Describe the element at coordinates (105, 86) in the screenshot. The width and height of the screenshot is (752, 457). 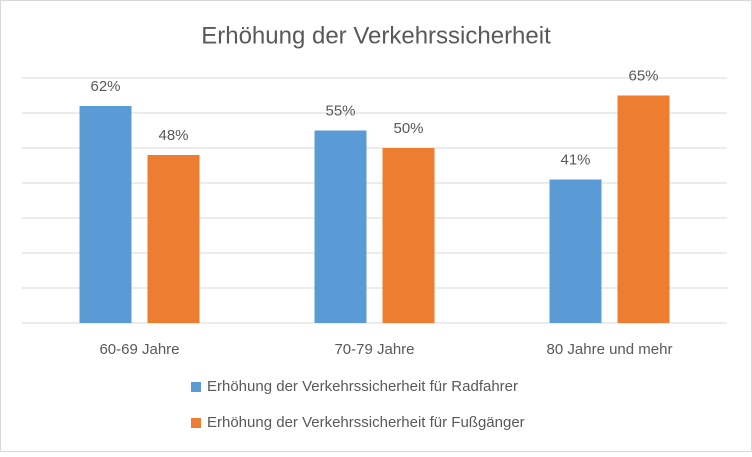
I see `data-label: 62%` at that location.